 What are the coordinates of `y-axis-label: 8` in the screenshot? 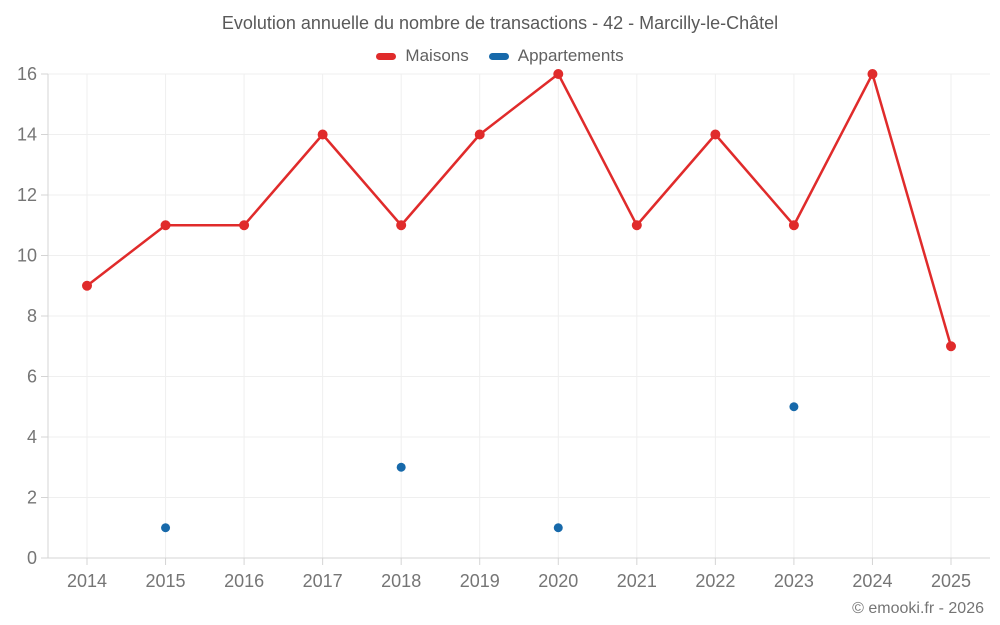 It's located at (32, 316).